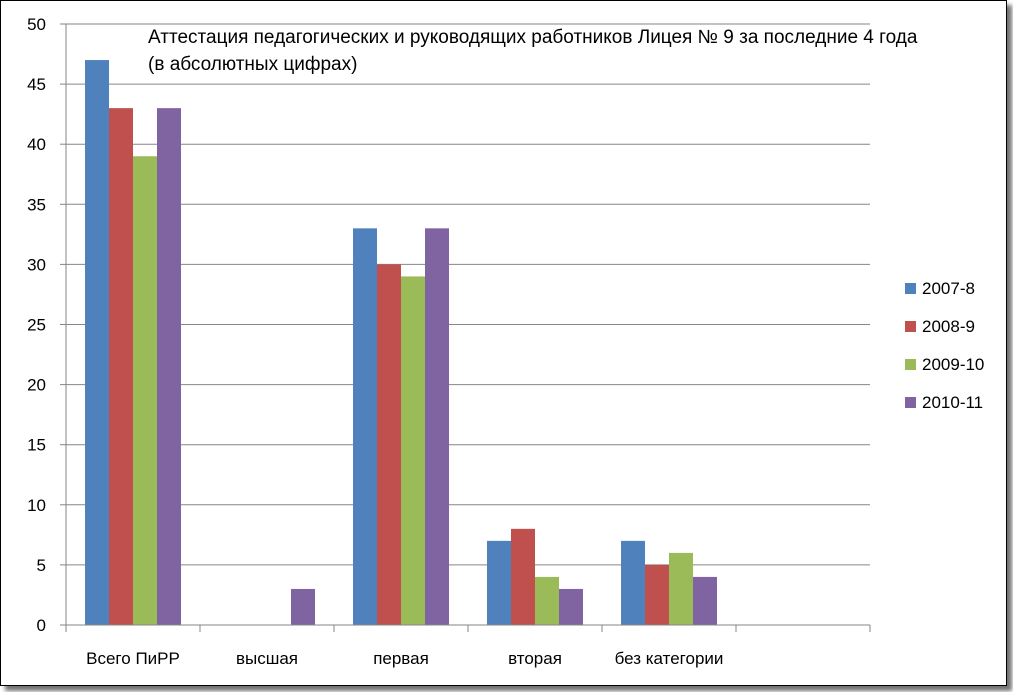 This screenshot has width=1013, height=692. Describe the element at coordinates (948, 326) in the screenshot. I see `legend-label: 2008-9` at that location.